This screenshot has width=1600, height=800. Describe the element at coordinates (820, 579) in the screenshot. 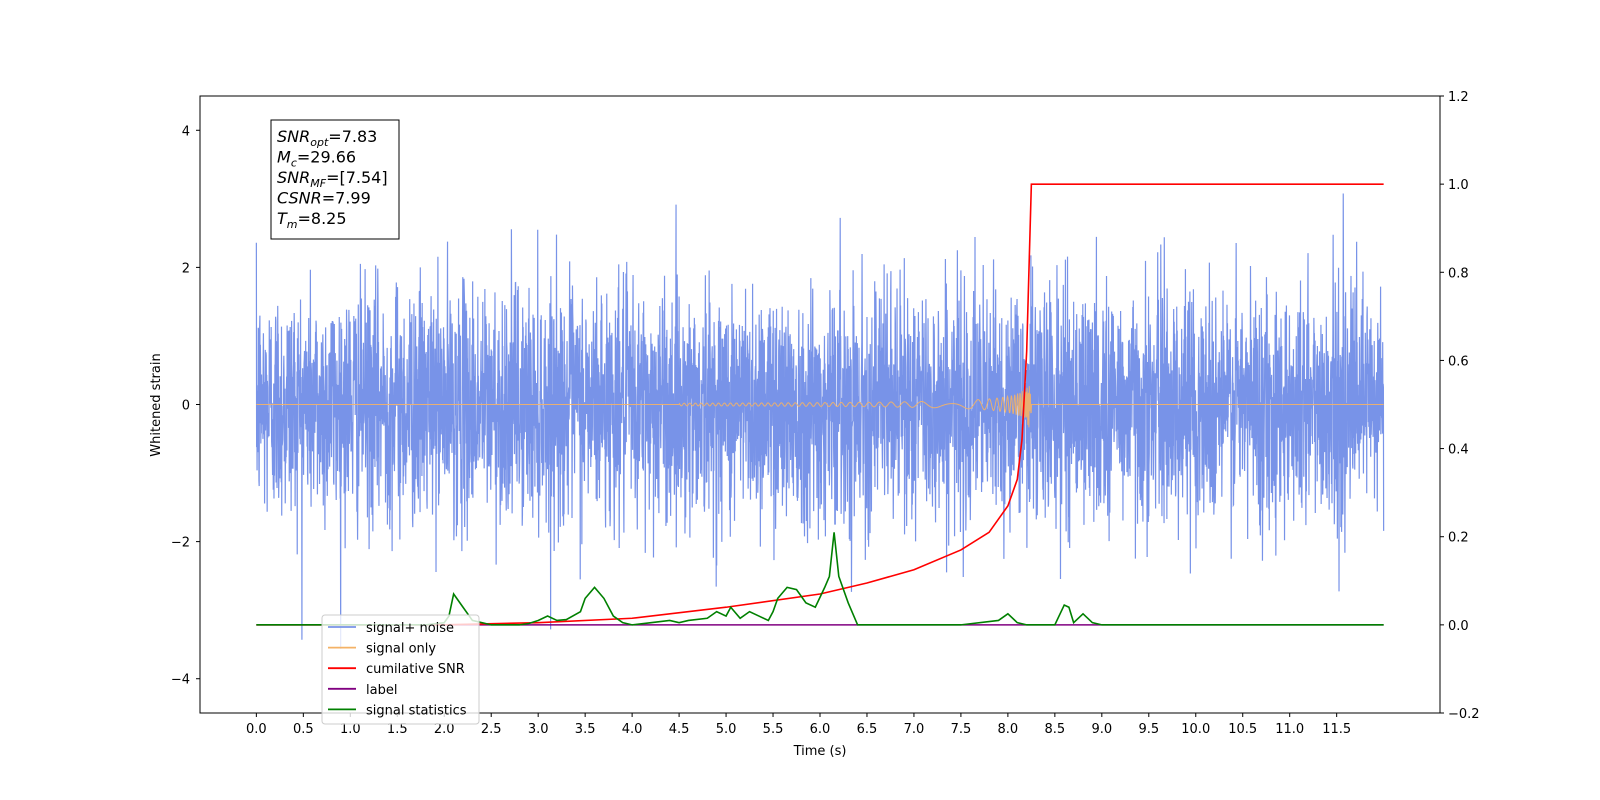

I see `series-signal-statistics` at that location.